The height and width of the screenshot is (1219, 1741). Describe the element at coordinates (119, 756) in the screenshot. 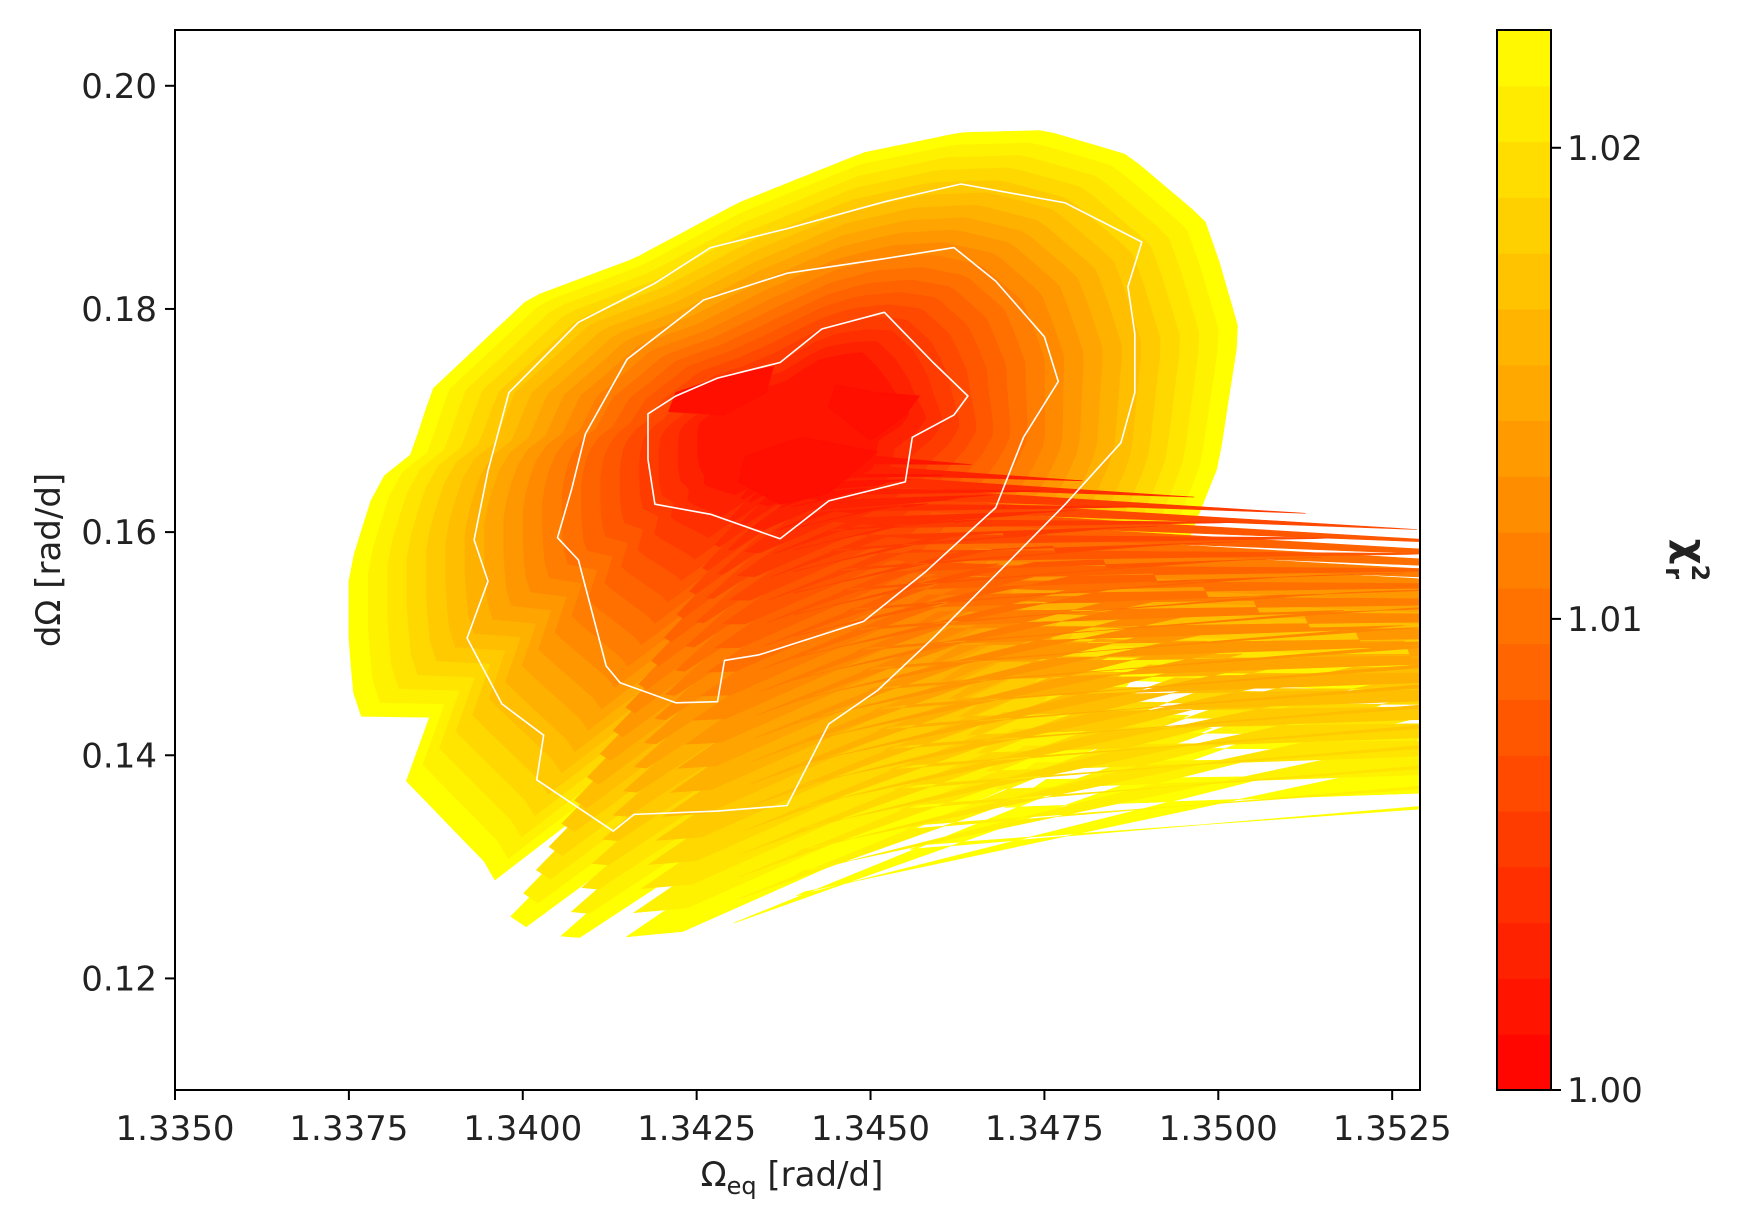

I see `y-tick-label: 0.14` at that location.